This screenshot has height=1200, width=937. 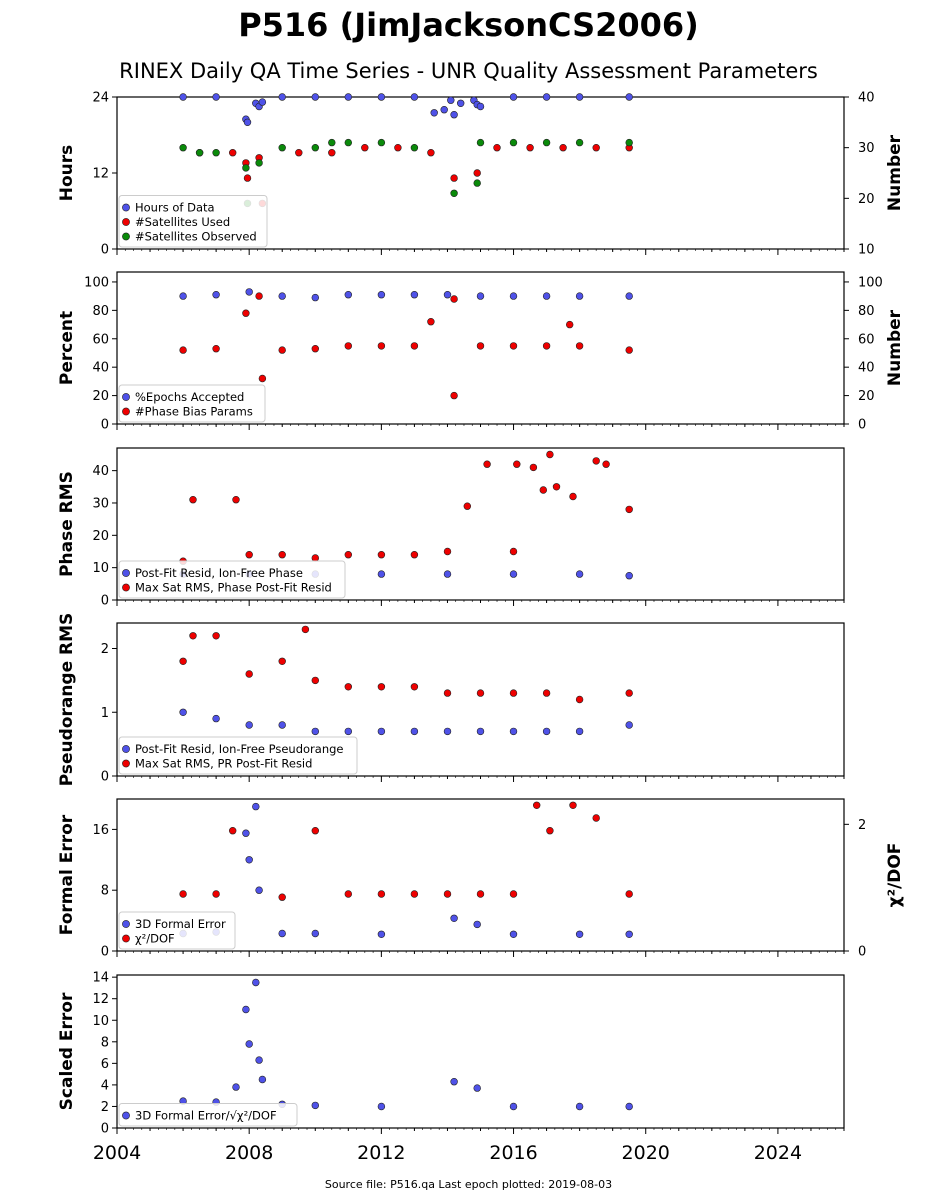 I want to click on y-axis-label: Scaled Error, so click(x=67, y=1051).